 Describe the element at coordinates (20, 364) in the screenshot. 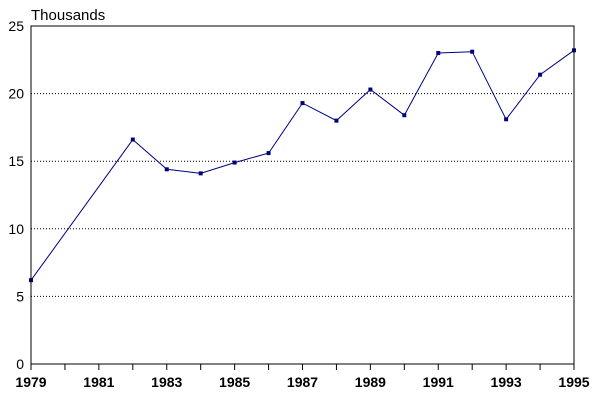

I see `y-tick-label: 0` at that location.